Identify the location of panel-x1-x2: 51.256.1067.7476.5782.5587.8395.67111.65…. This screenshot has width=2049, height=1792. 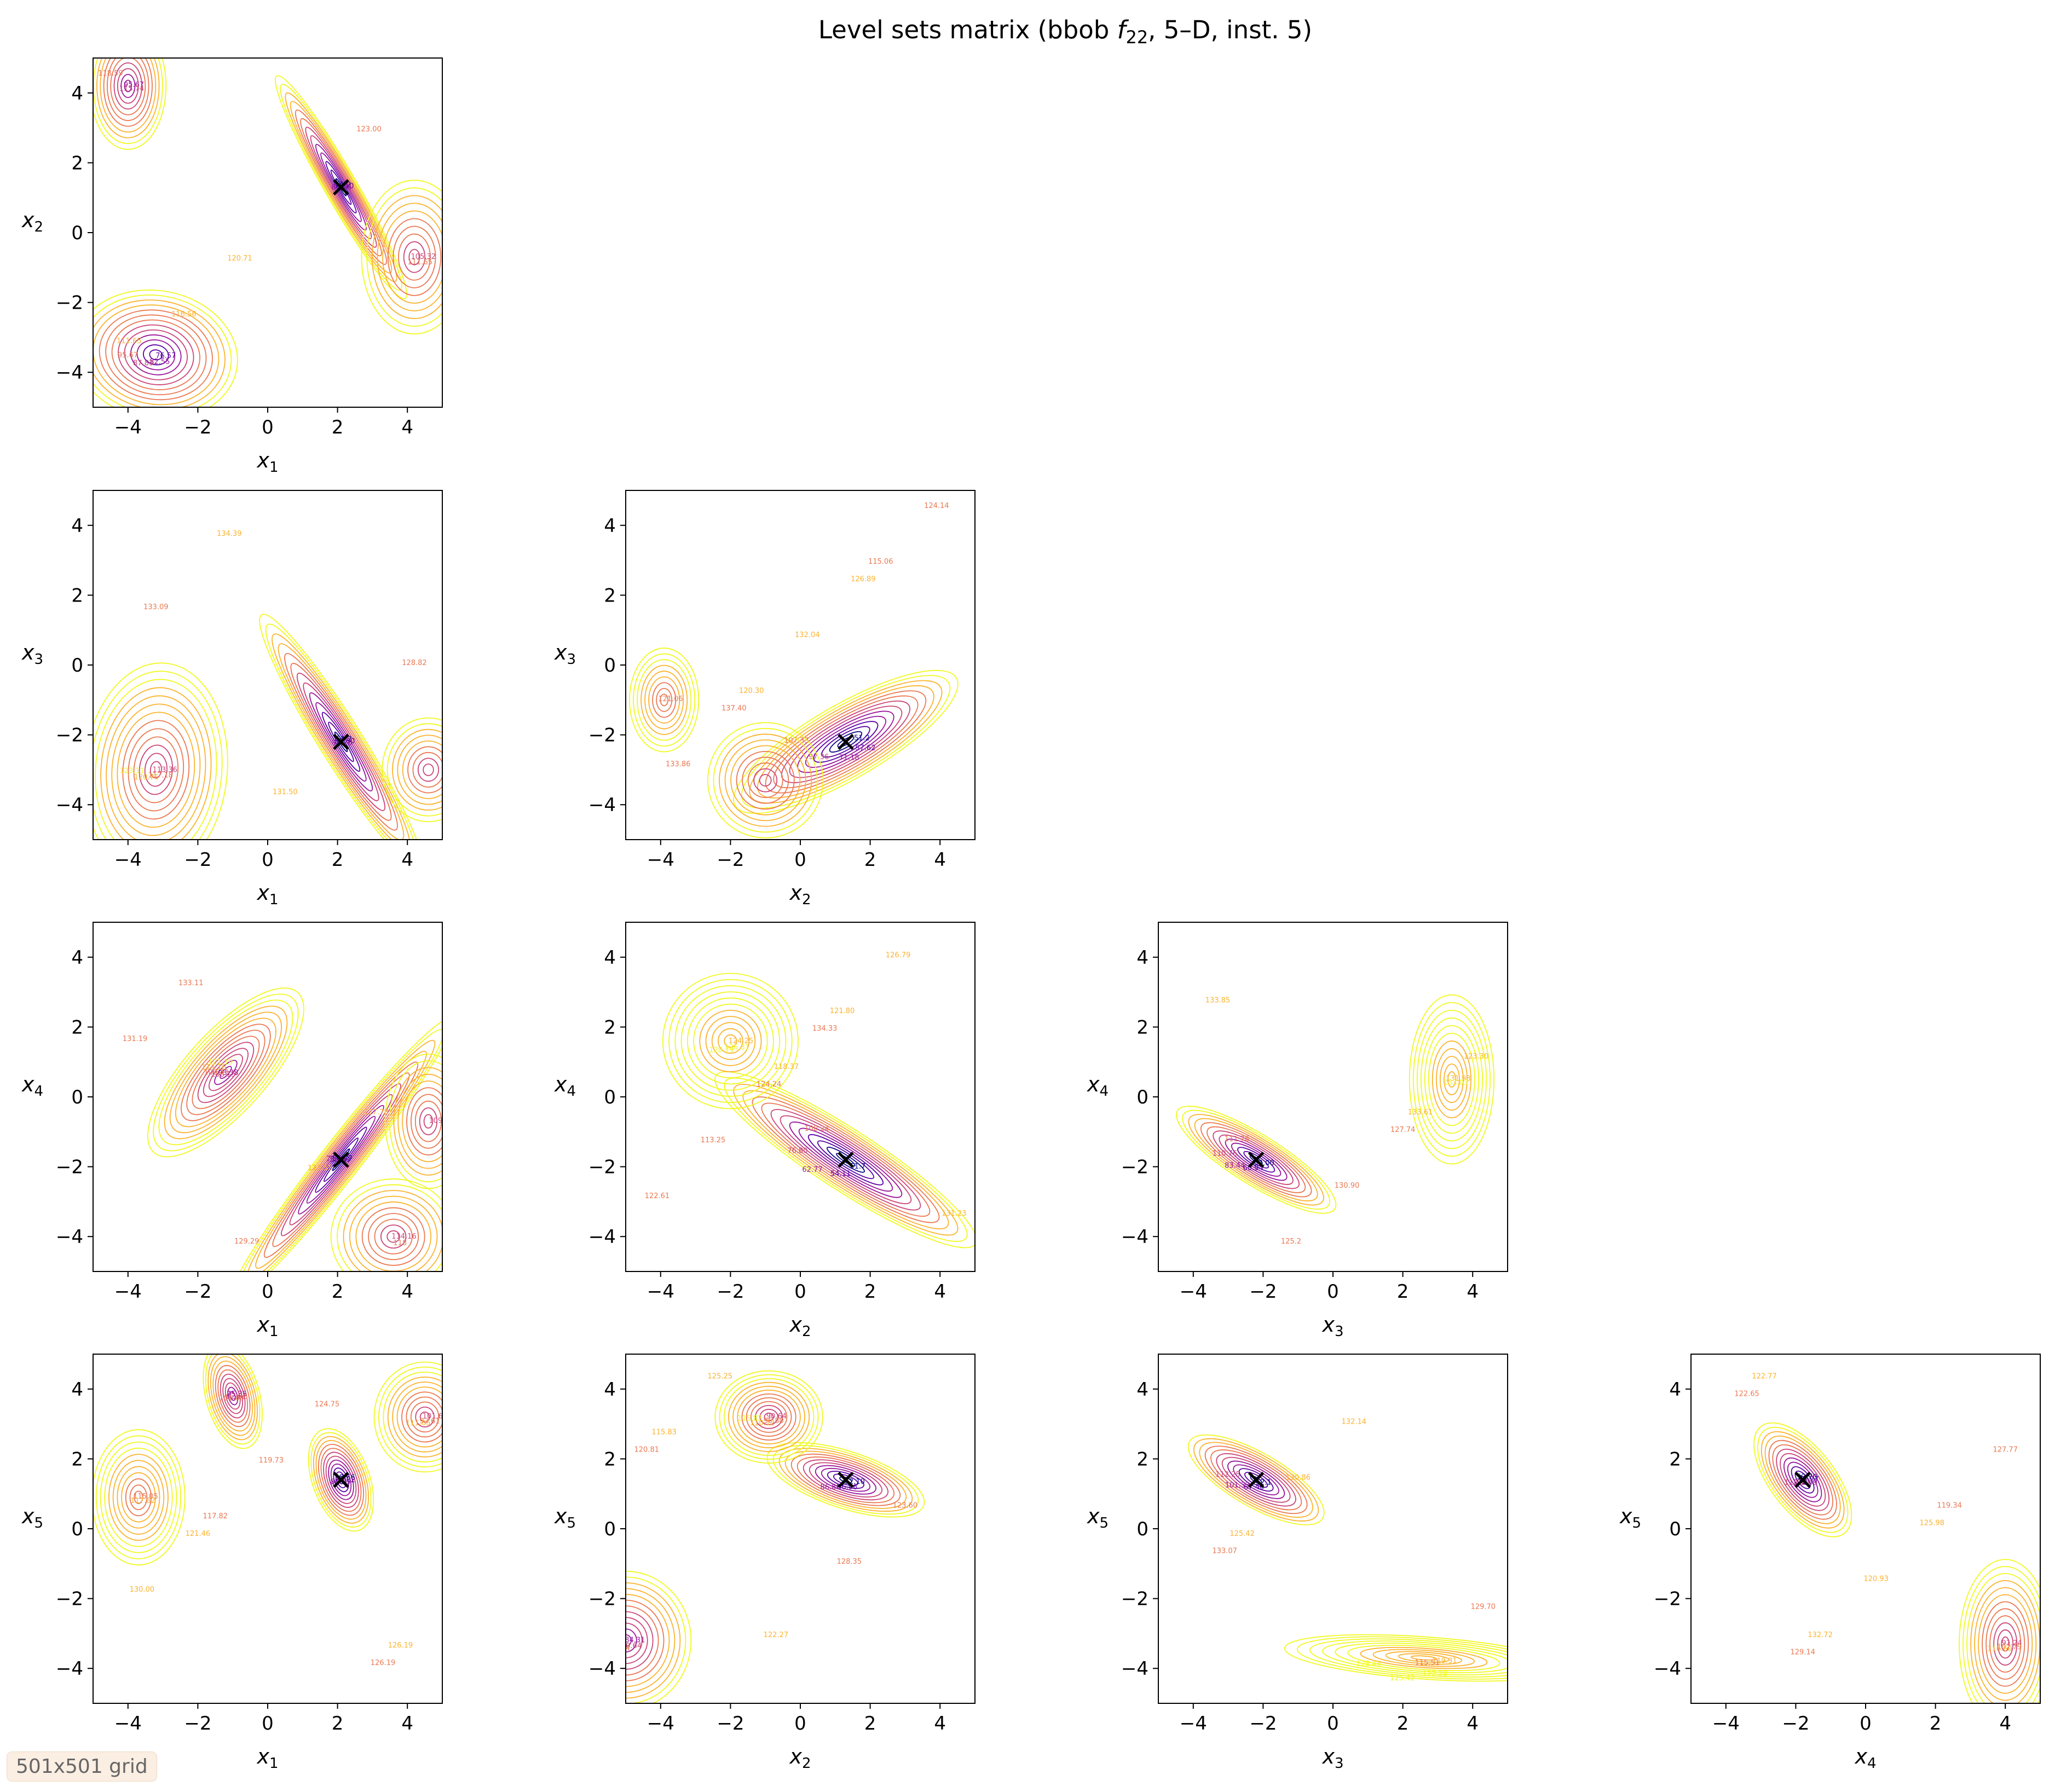
(232, 266).